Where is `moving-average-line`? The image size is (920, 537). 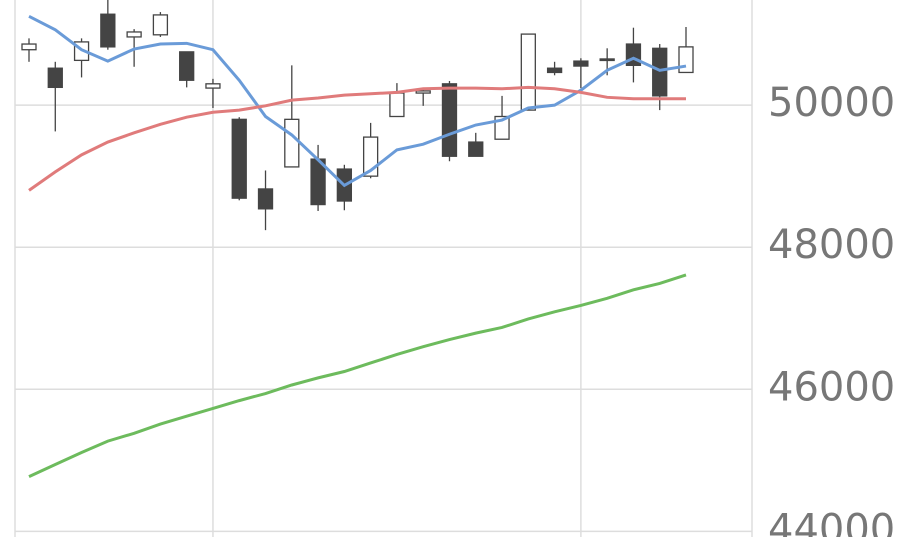
moving-average-line is located at coordinates (357, 138).